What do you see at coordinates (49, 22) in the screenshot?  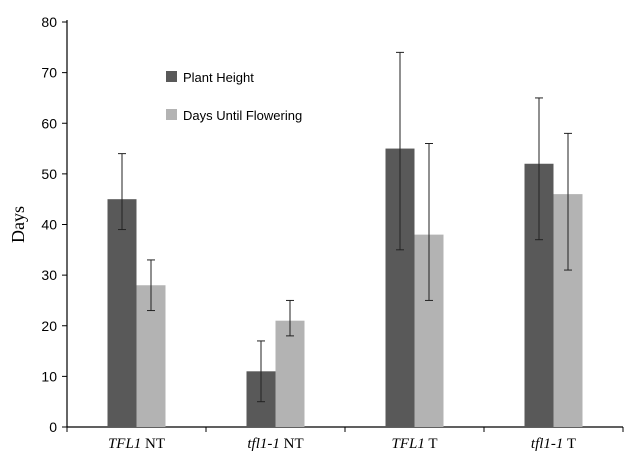 I see `y-tick-label: 80` at bounding box center [49, 22].